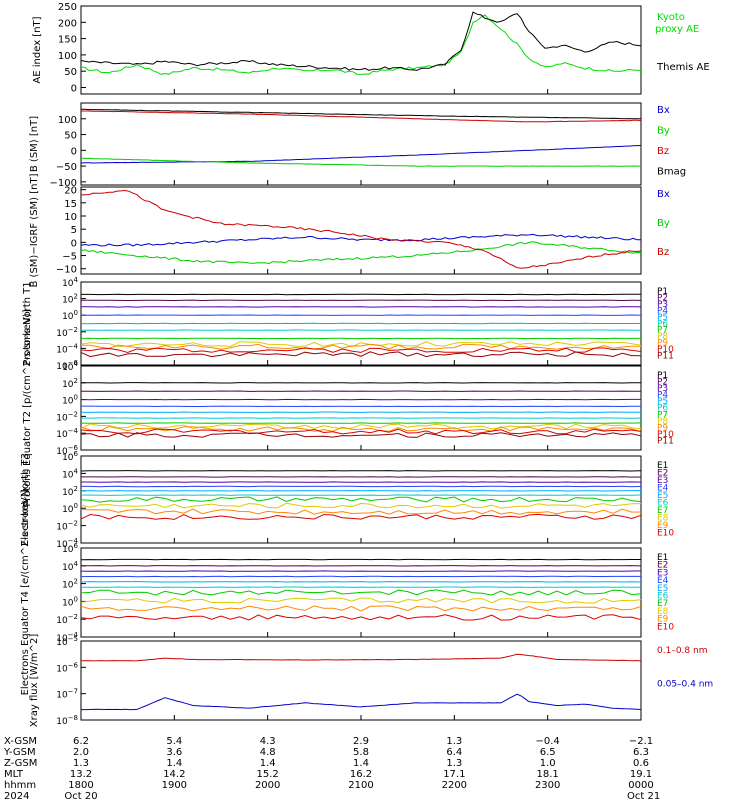  Describe the element at coordinates (20, 741) in the screenshot. I see `orbit-row-label: X-GSM` at that location.